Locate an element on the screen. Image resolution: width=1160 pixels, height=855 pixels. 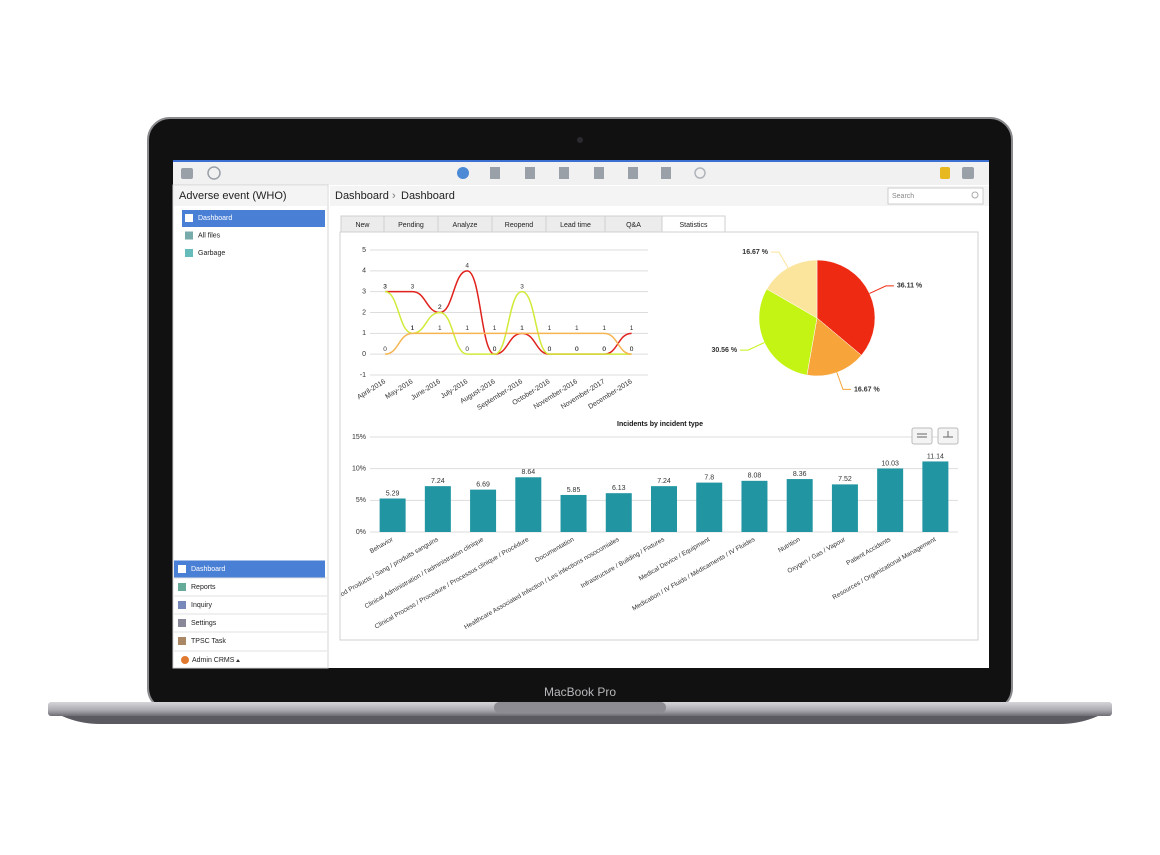
chart-menu-button is located at coordinates (922, 436).